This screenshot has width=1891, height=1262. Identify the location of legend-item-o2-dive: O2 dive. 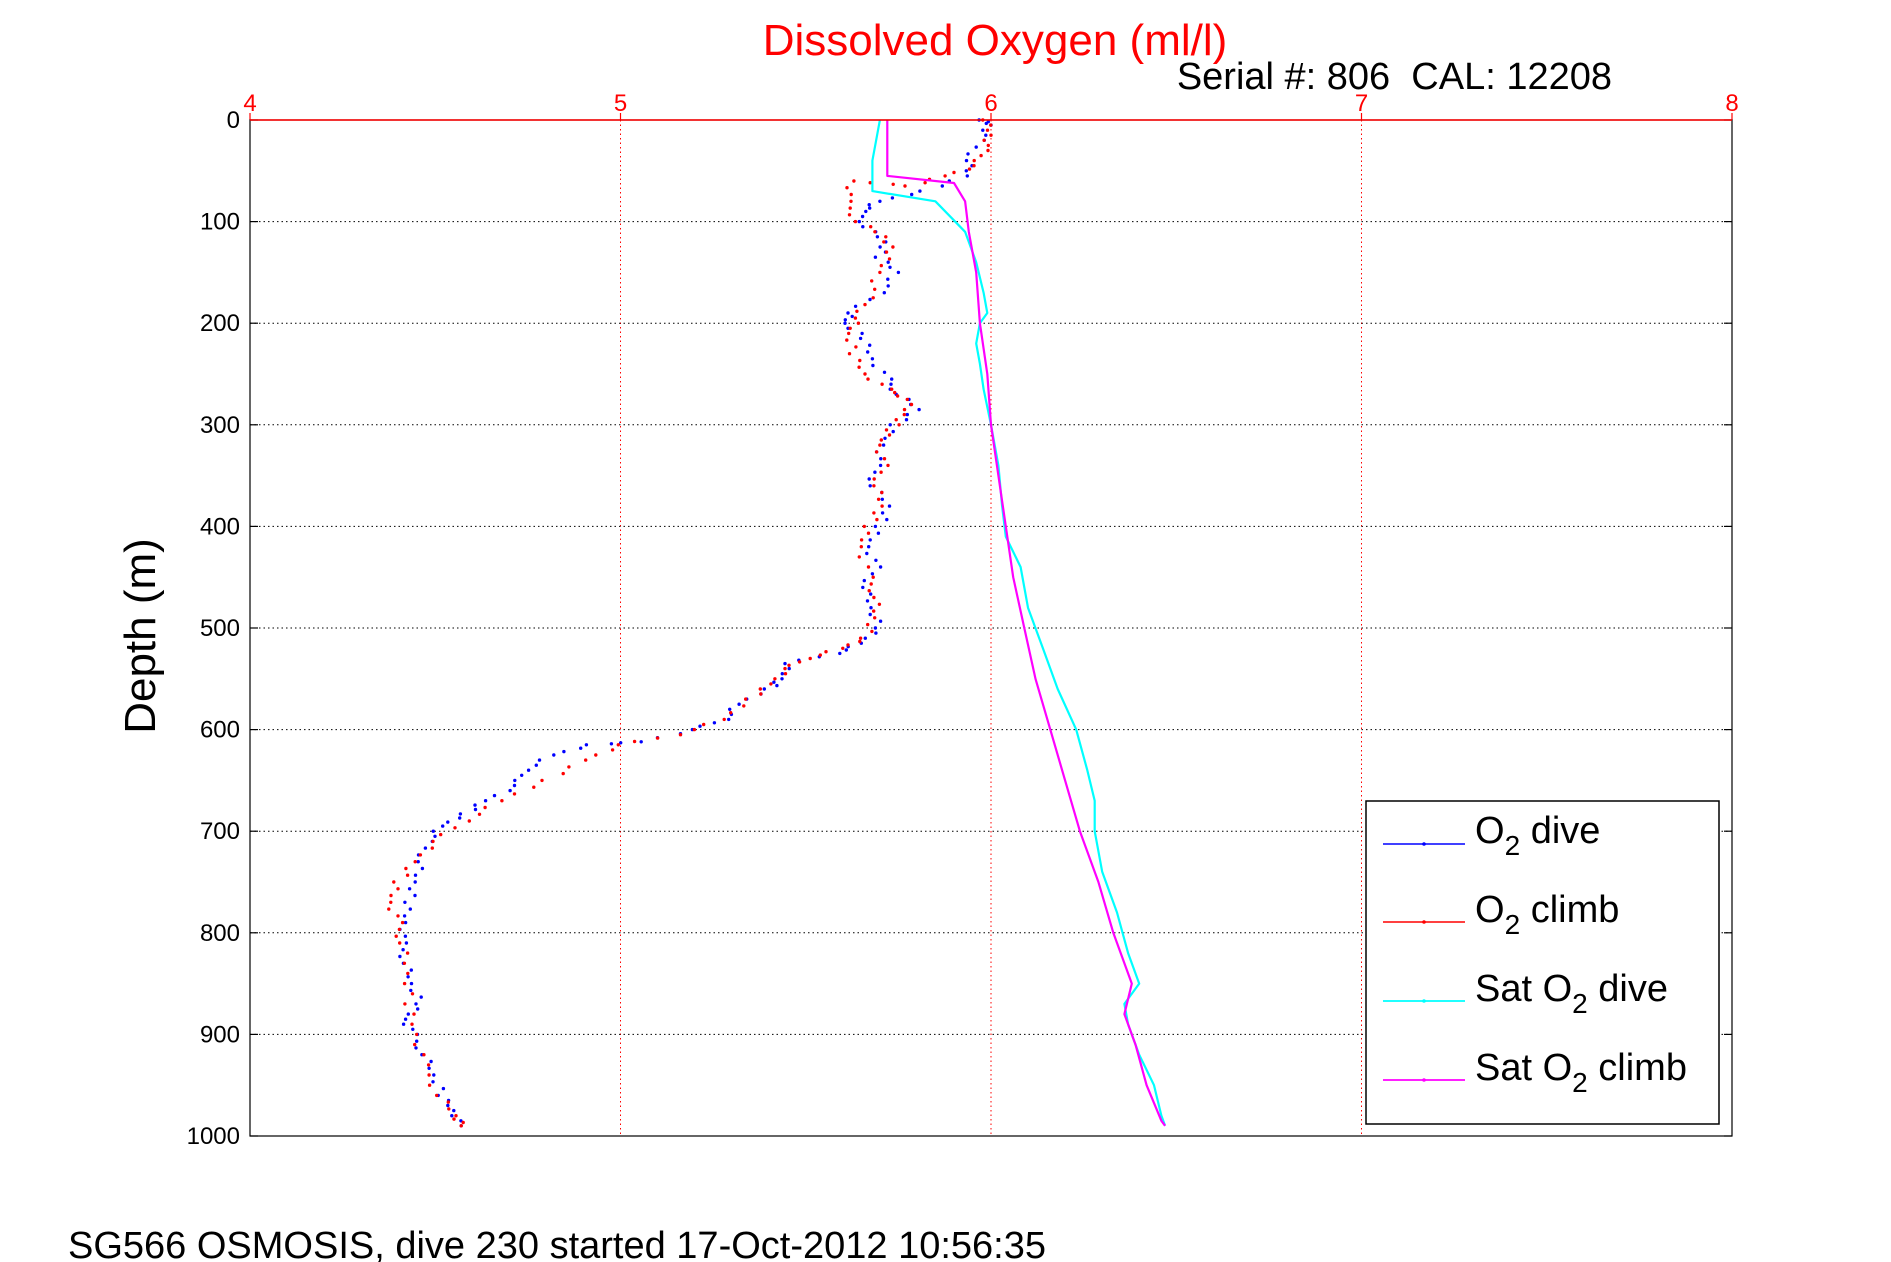
(1491, 835).